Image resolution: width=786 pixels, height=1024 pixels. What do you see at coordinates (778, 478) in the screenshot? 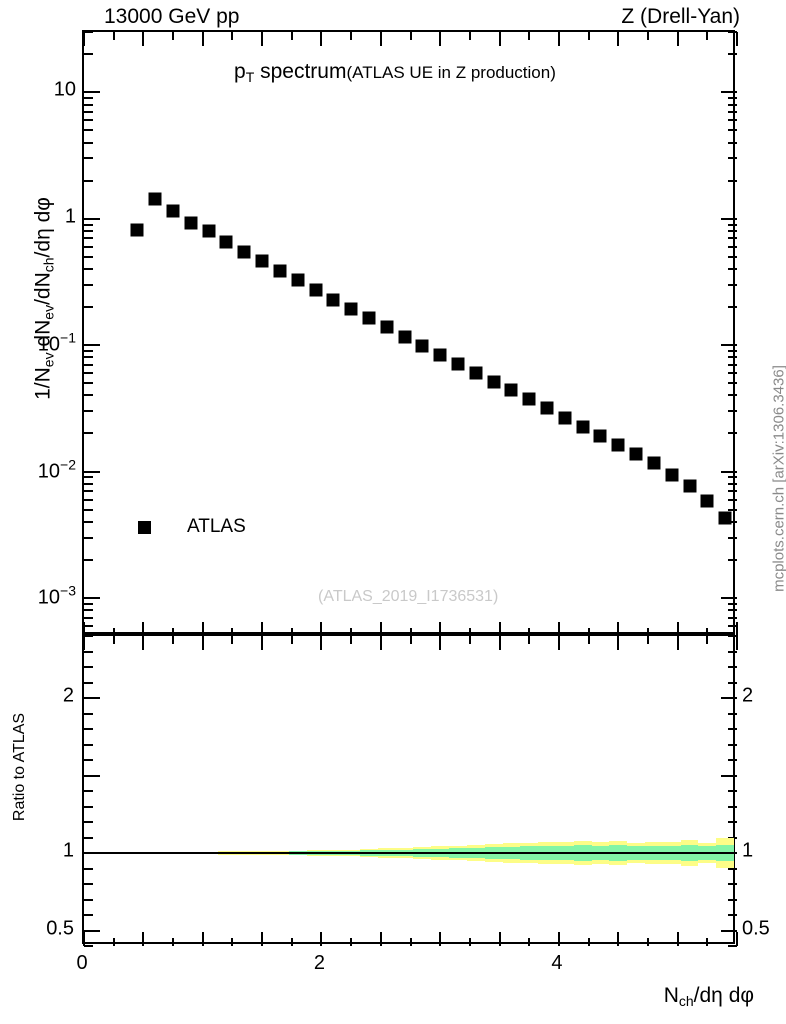
I see `mcplots-credit: mcplots.cern.ch [arXiv:1306.3436]` at bounding box center [778, 478].